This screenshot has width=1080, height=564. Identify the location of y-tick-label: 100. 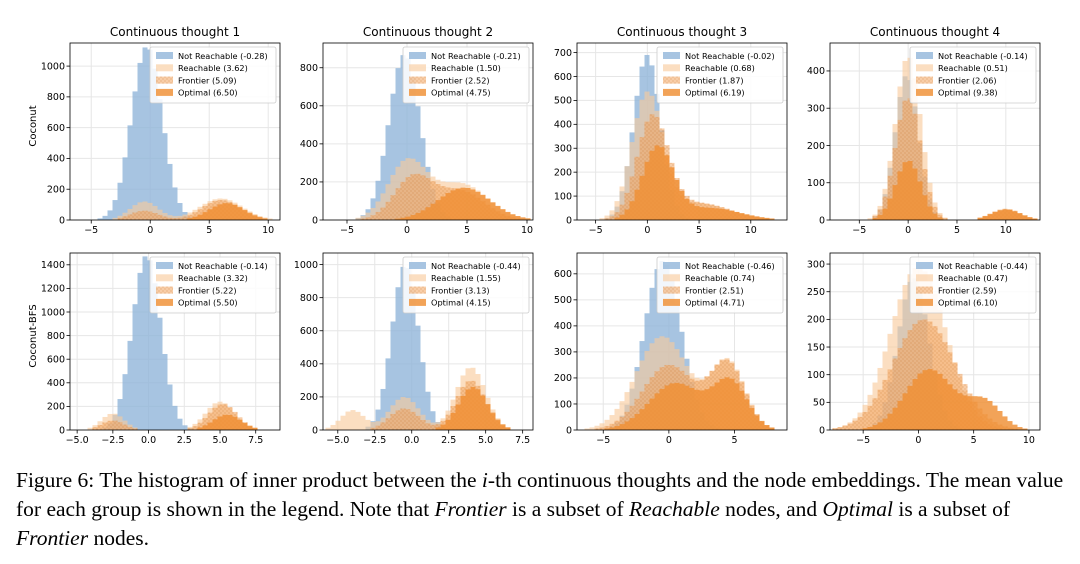
(816, 183).